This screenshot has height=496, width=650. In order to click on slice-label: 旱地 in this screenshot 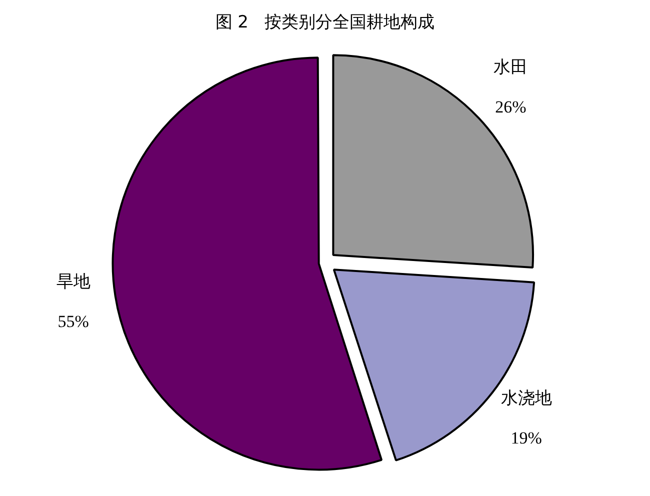, I will do `click(73, 282)`.